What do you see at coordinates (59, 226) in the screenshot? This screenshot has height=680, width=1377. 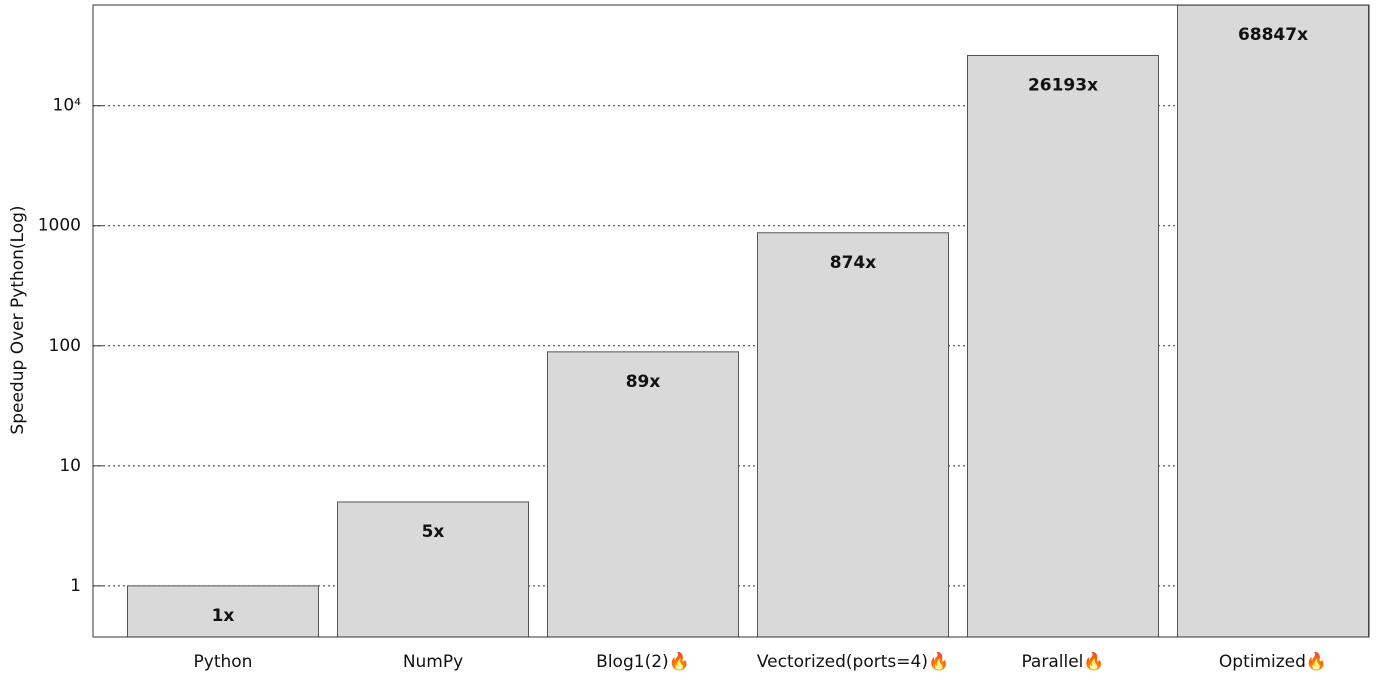 I see `y-tick-label: 1000` at bounding box center [59, 226].